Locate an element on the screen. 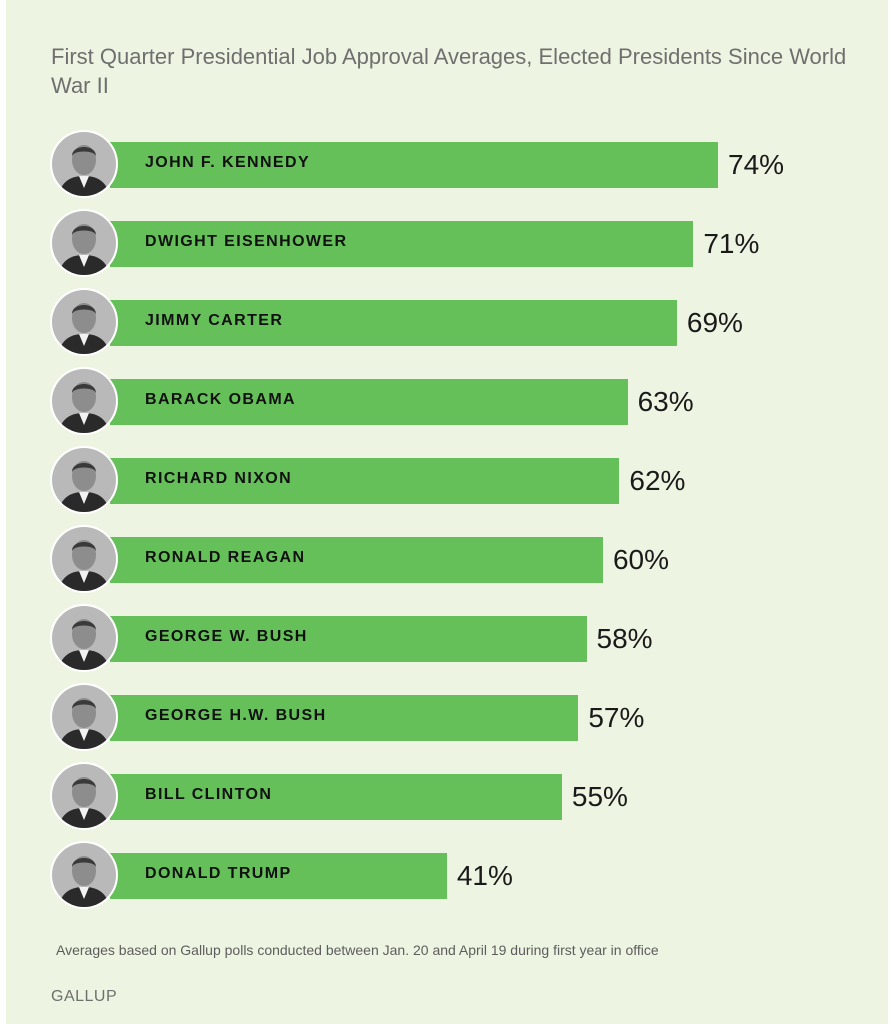 Image resolution: width=891 pixels, height=1024 pixels. category-label: GEORGE W. BUSH is located at coordinates (226, 636).